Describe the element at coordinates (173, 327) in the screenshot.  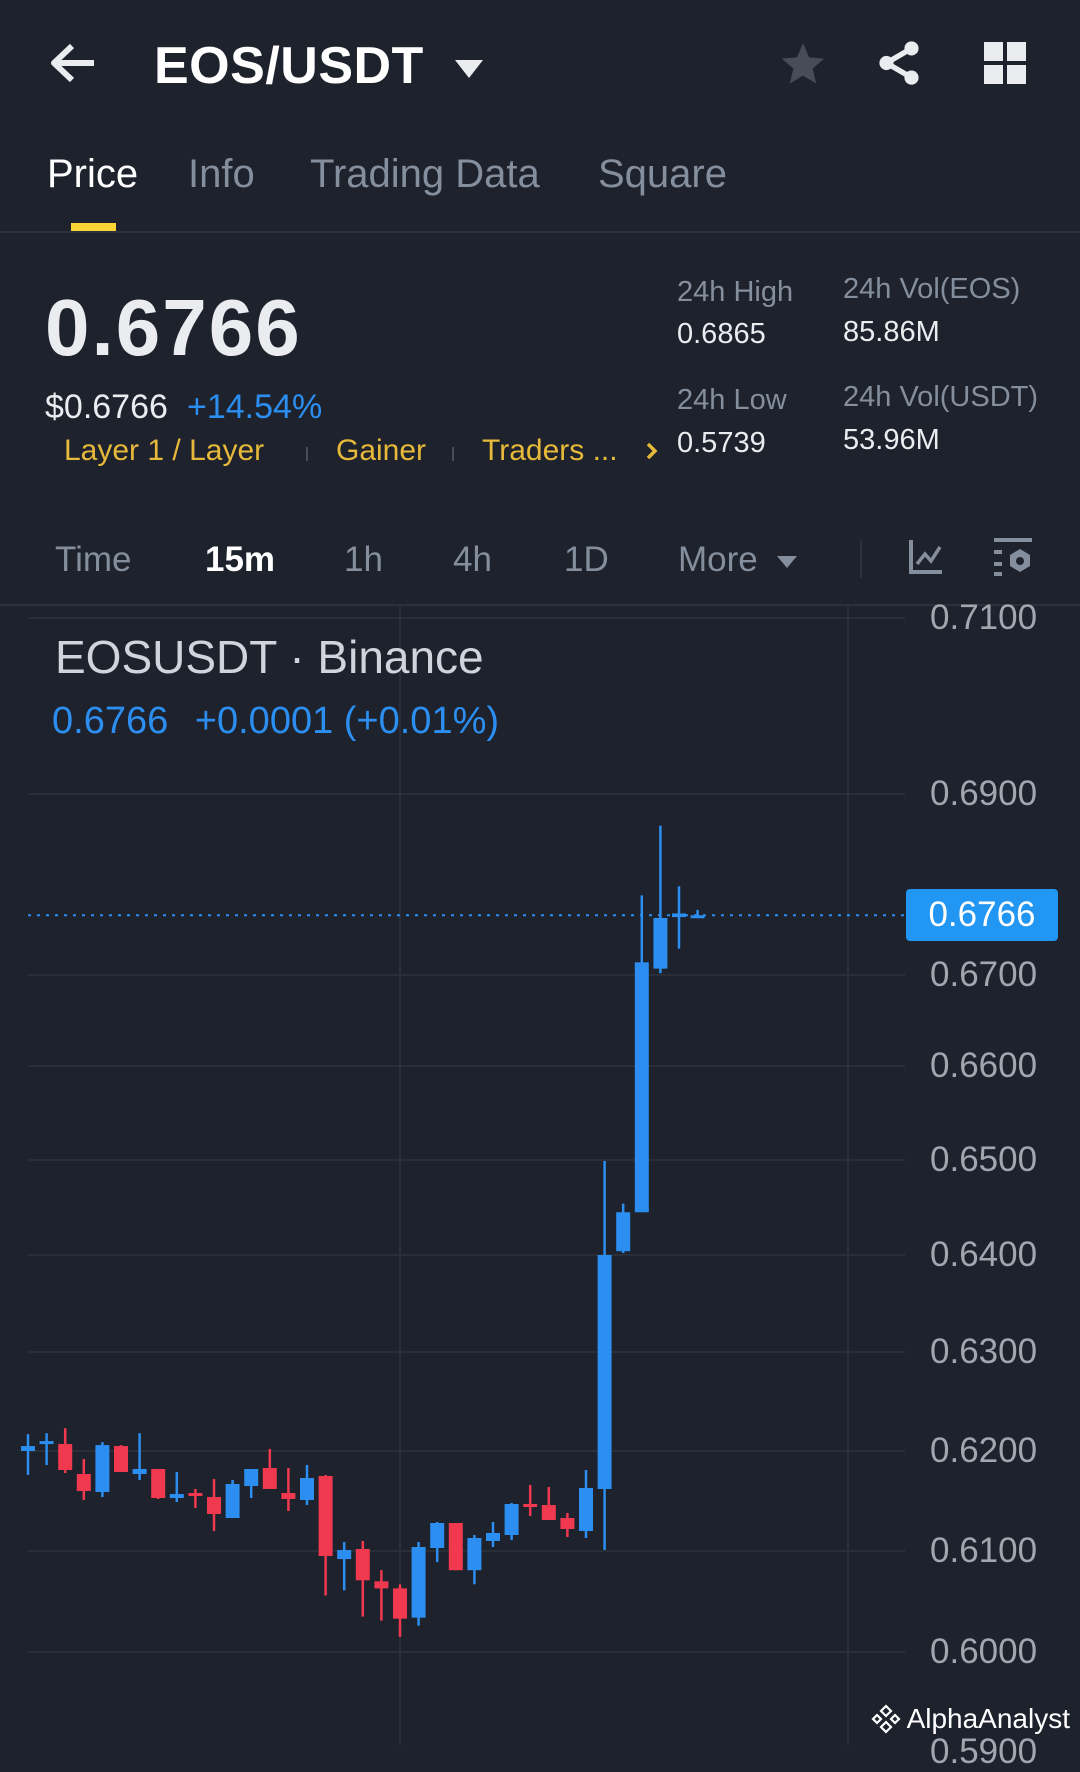
I see `last-price: 0.6766` at that location.